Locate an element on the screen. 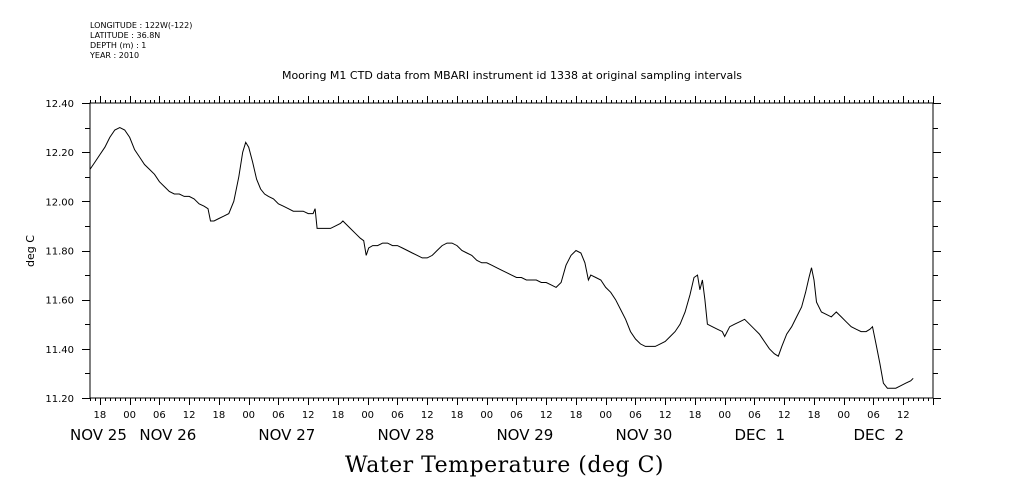 The width and height of the screenshot is (1009, 504). y-axis-label: deg C is located at coordinates (30, 251).